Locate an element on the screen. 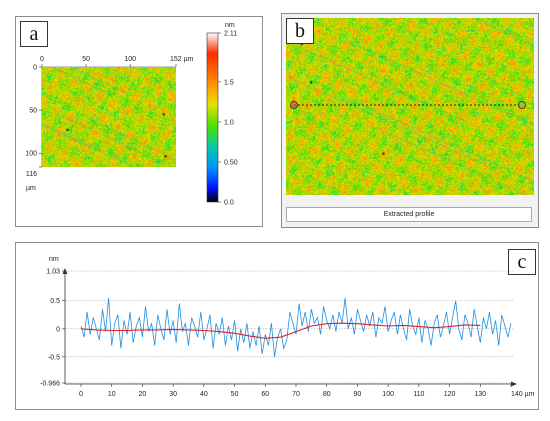  series-roughness-line is located at coordinates (296, 327).